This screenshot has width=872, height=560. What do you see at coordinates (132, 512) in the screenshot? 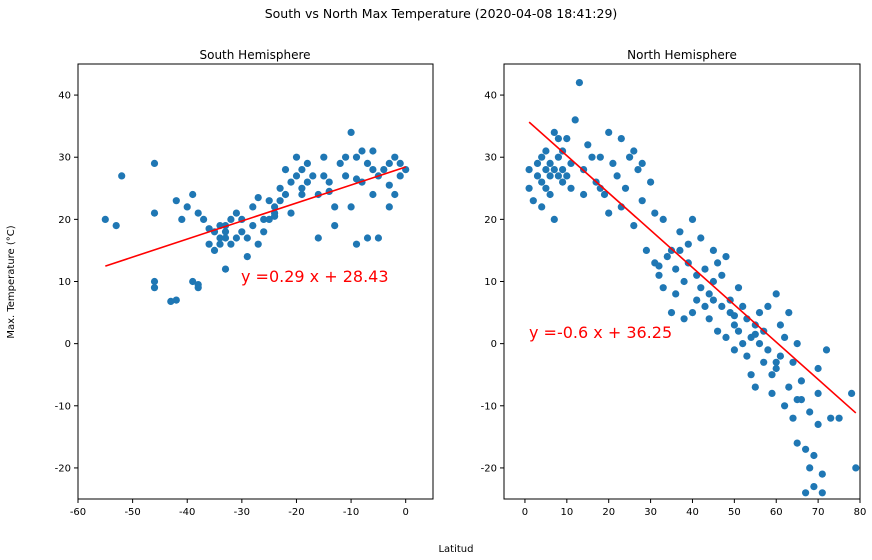
I see `south-x-tick-label: -50` at bounding box center [132, 512].